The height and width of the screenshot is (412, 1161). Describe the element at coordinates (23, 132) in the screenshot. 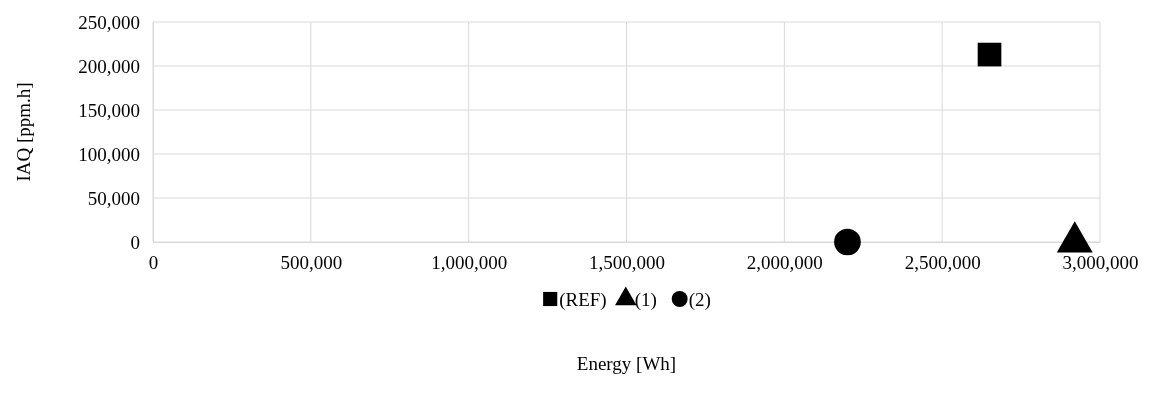

I see `y-axis-title: IAQ [ppm.h]` at that location.